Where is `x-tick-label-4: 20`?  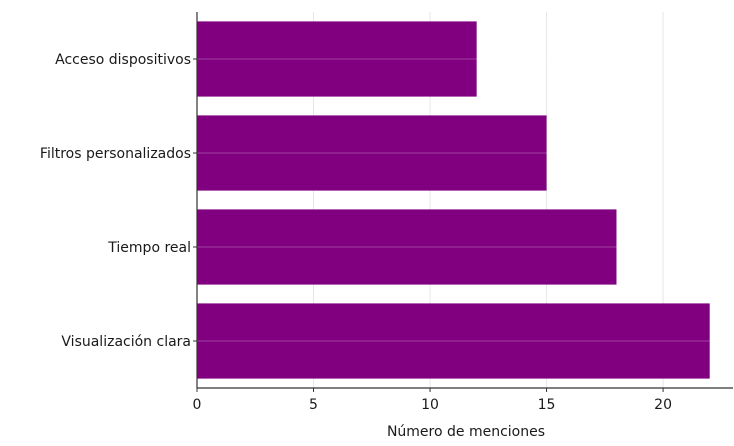 x-tick-label-4: 20 is located at coordinates (663, 405).